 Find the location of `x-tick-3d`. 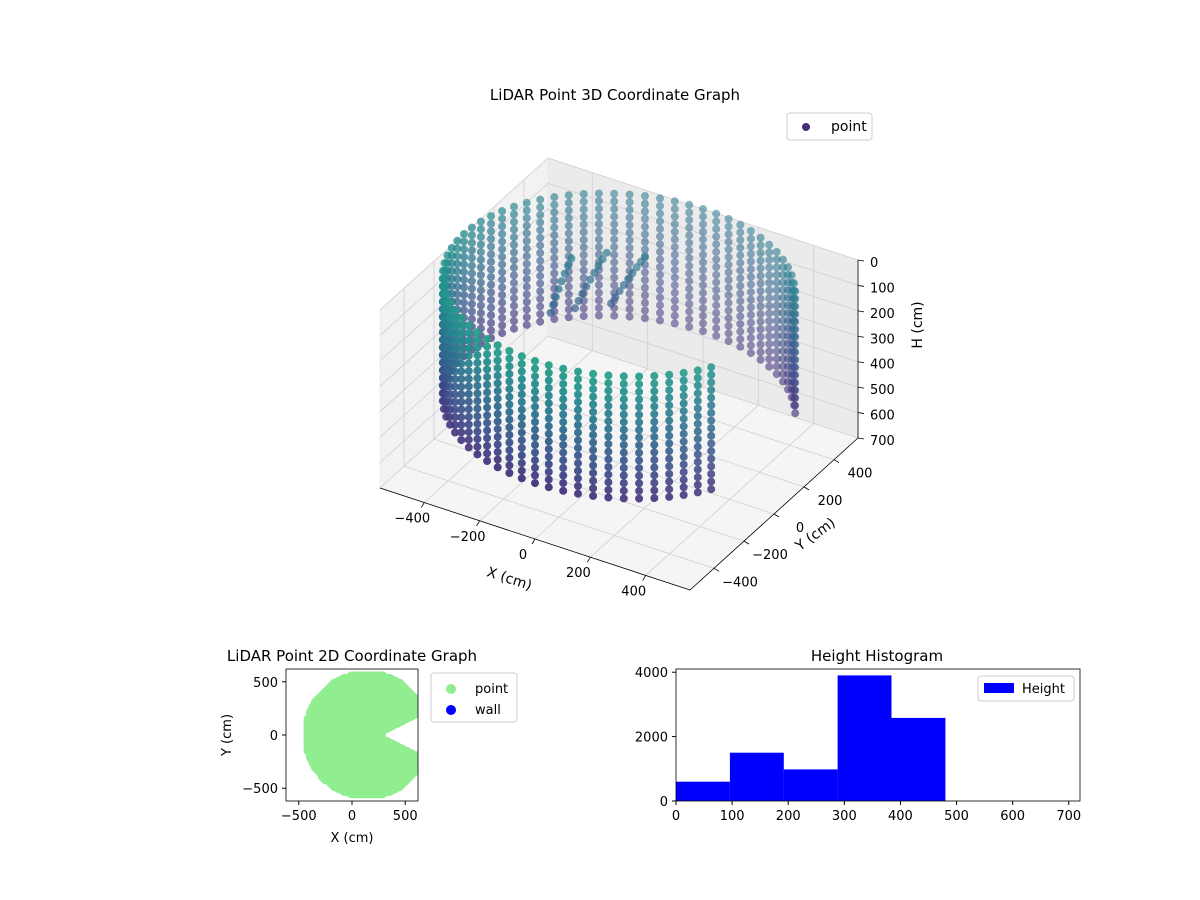

x-tick-3d is located at coordinates (422, 505).